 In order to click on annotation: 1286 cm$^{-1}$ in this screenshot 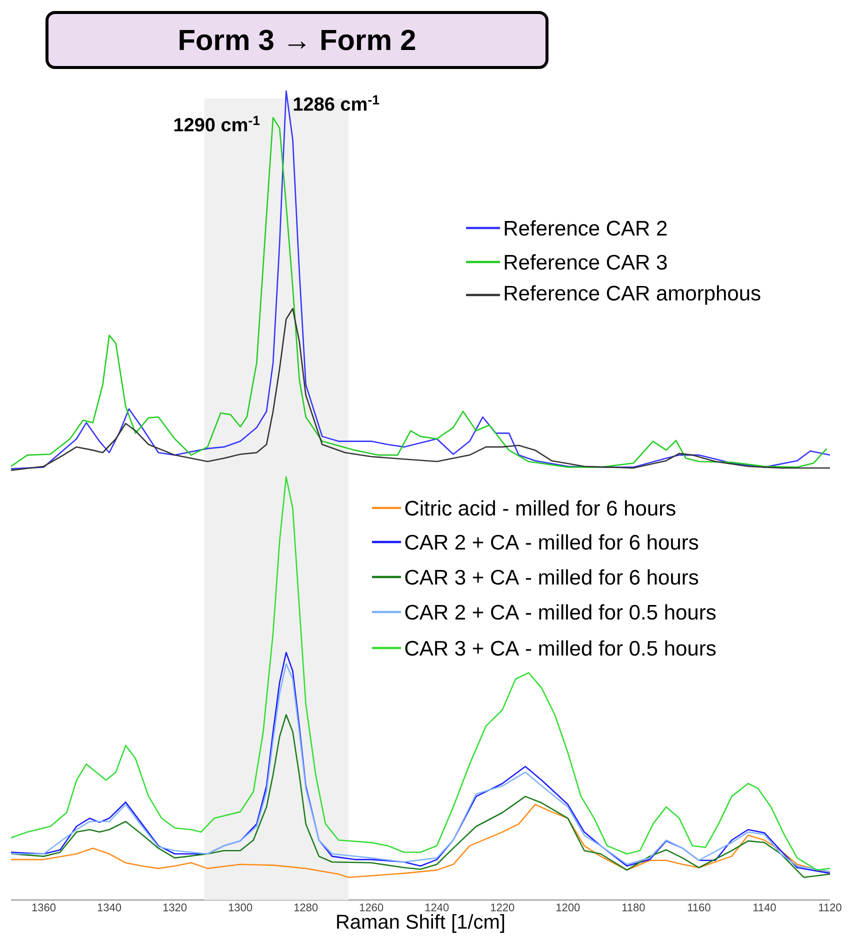, I will do `click(337, 103)`.